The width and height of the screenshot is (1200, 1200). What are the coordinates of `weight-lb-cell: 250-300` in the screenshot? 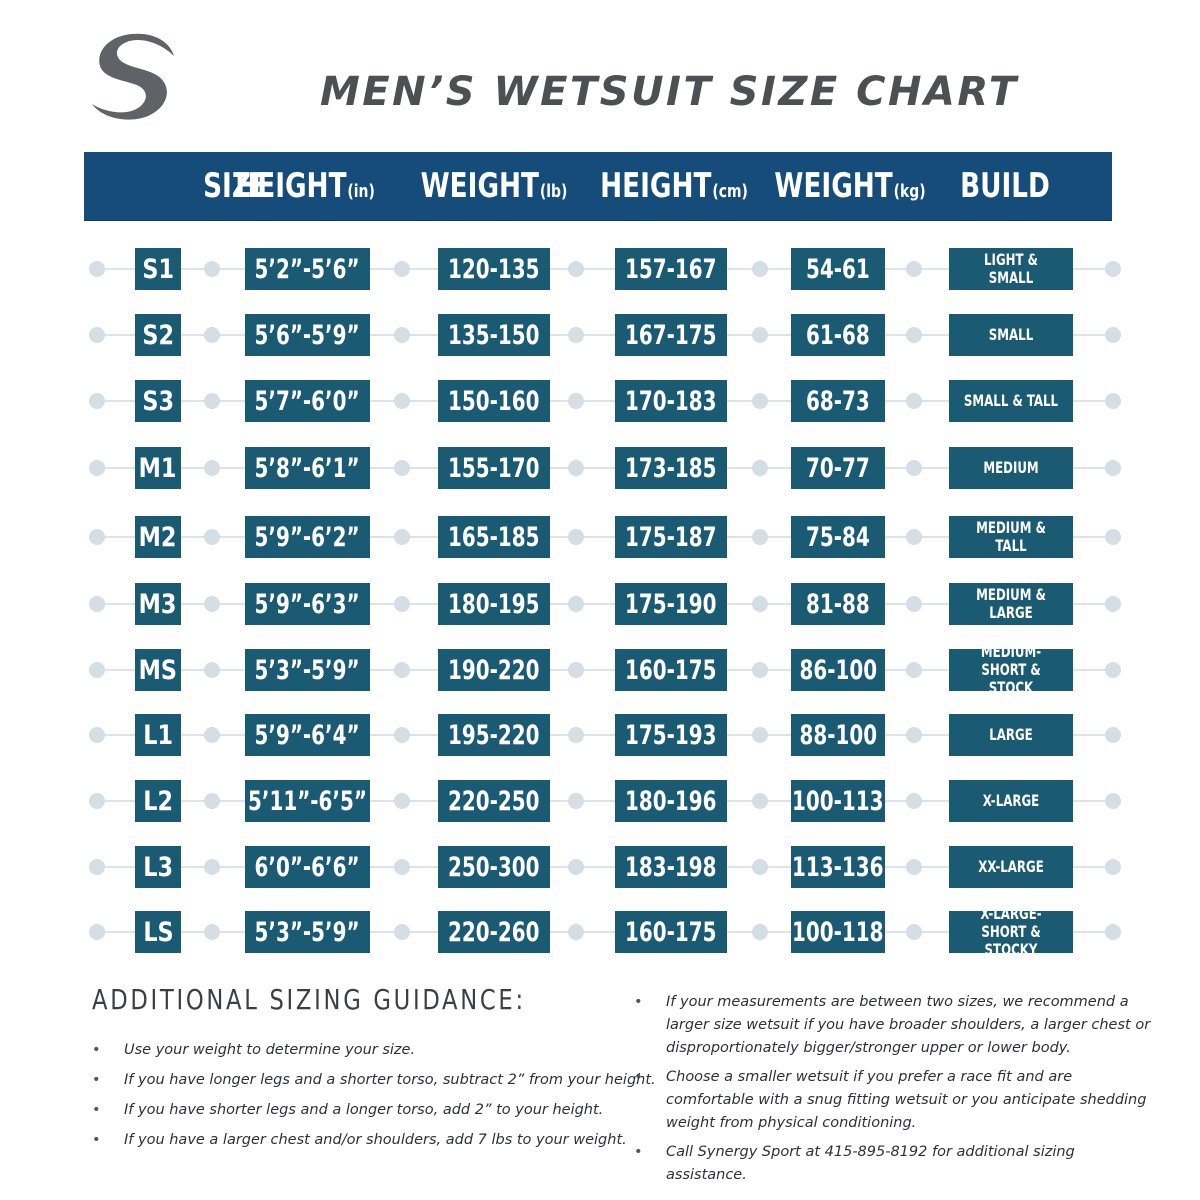 It's located at (494, 867).